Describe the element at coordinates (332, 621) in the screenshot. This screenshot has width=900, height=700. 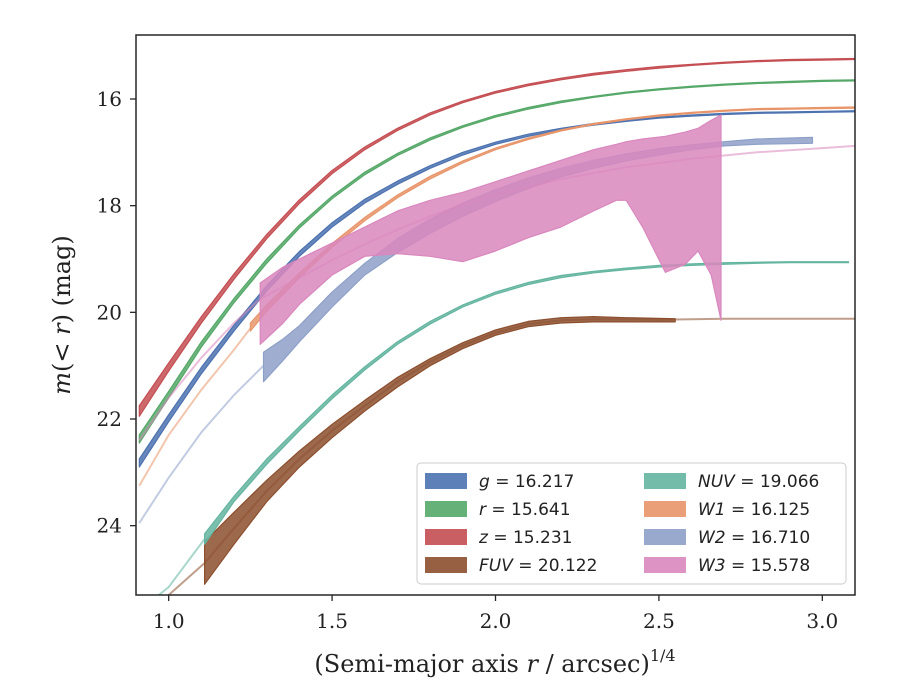
I see `x-tick-label: 1.5` at that location.